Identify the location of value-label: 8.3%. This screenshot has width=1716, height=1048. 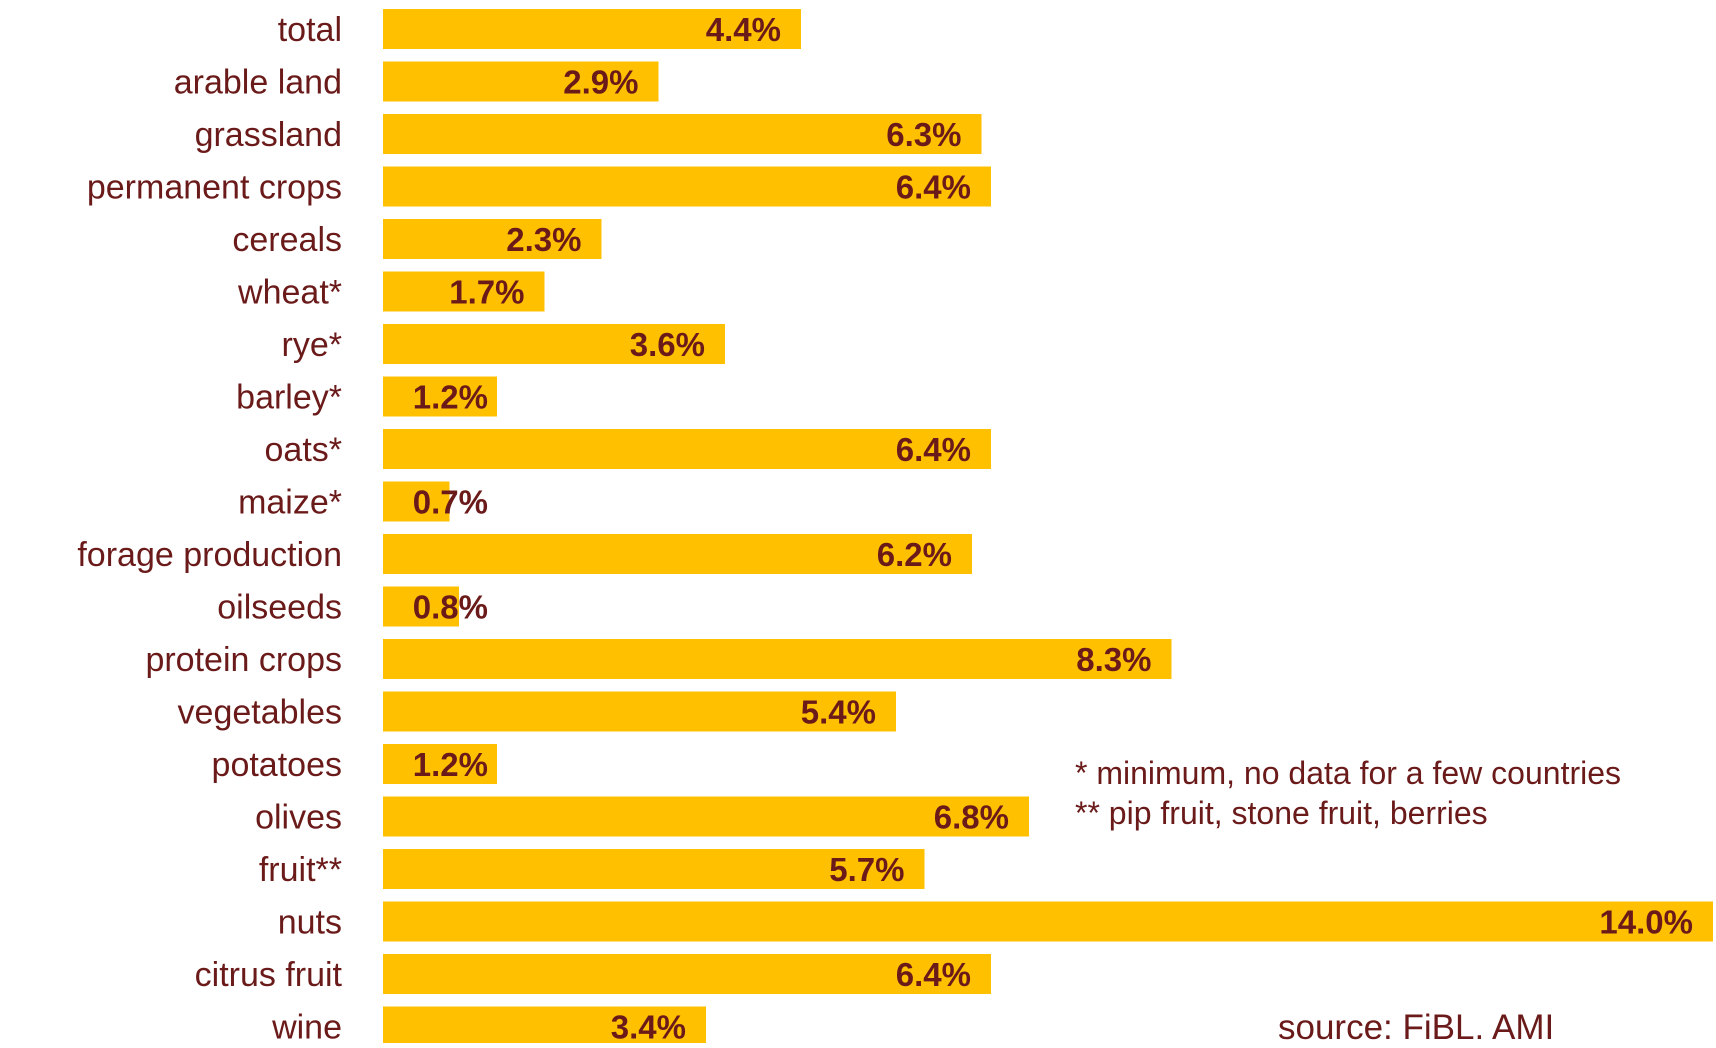
(1113, 659).